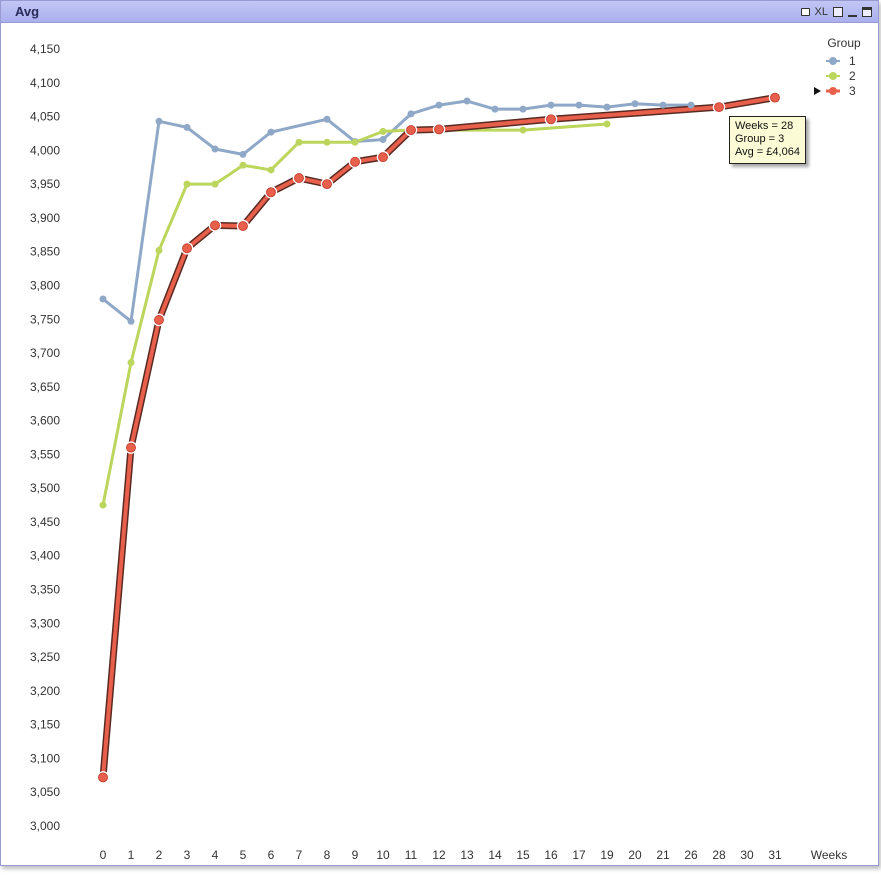  Describe the element at coordinates (805, 12) in the screenshot. I see `print-icon` at that location.